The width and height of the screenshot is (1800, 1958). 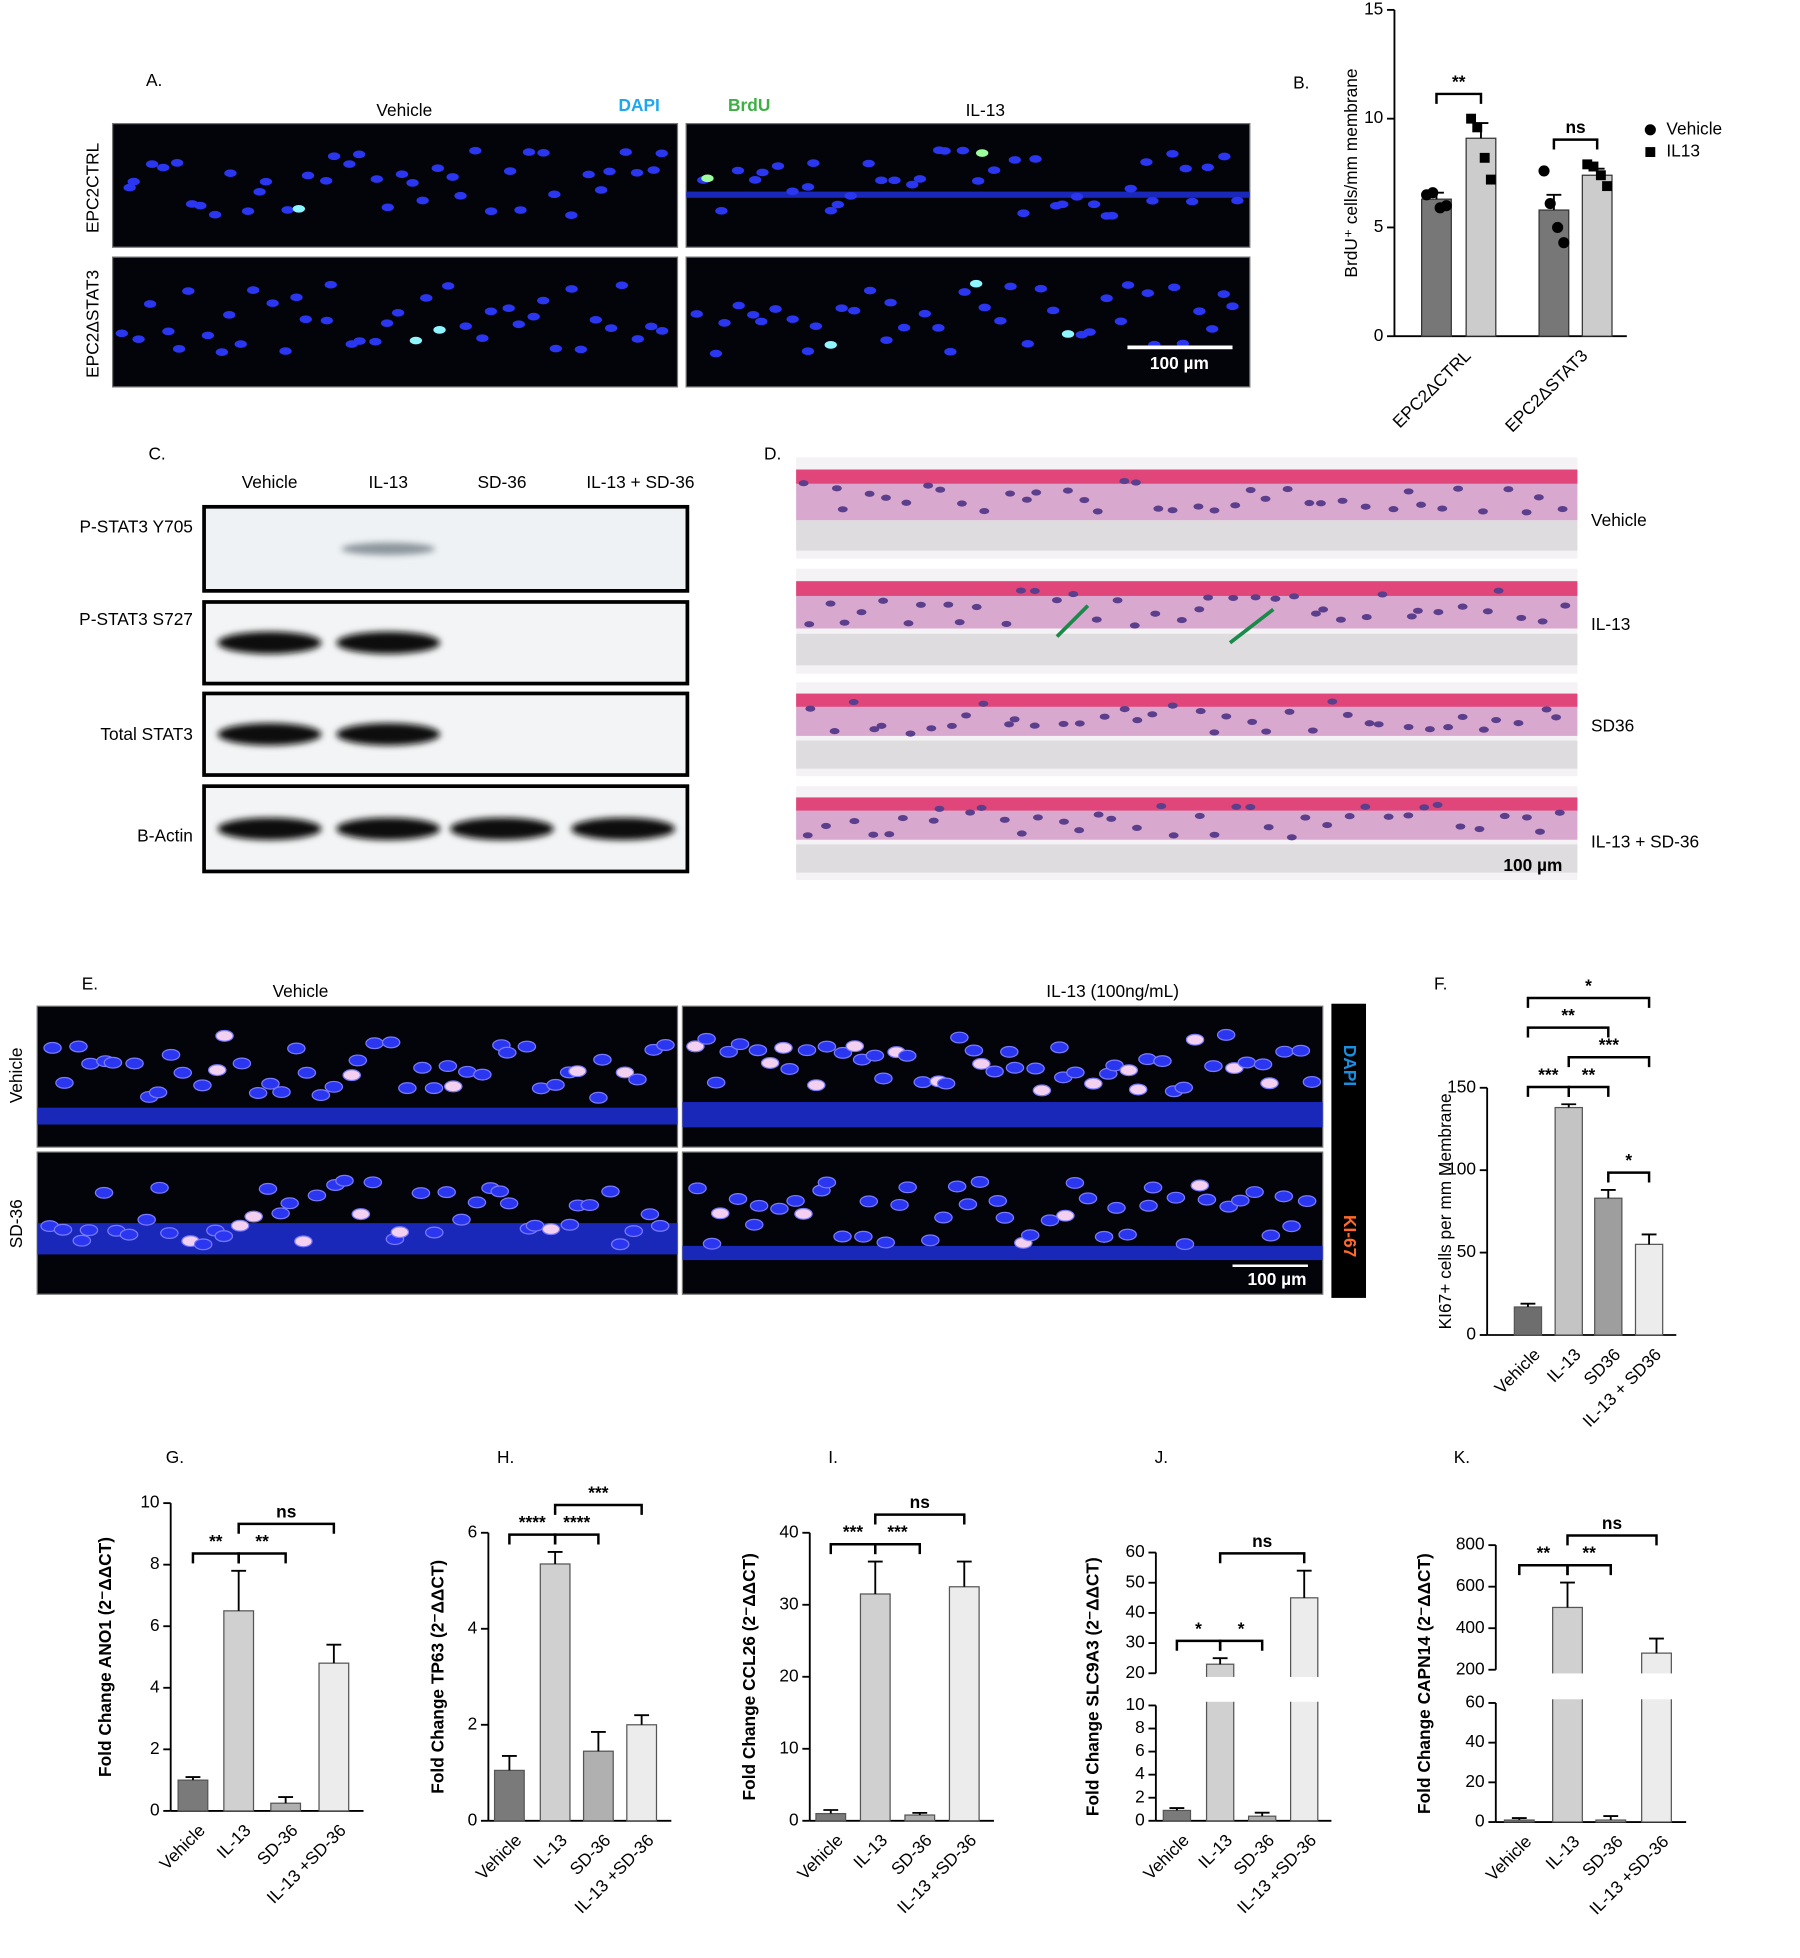 I want to click on lane-label: Vehicle, so click(x=270, y=482).